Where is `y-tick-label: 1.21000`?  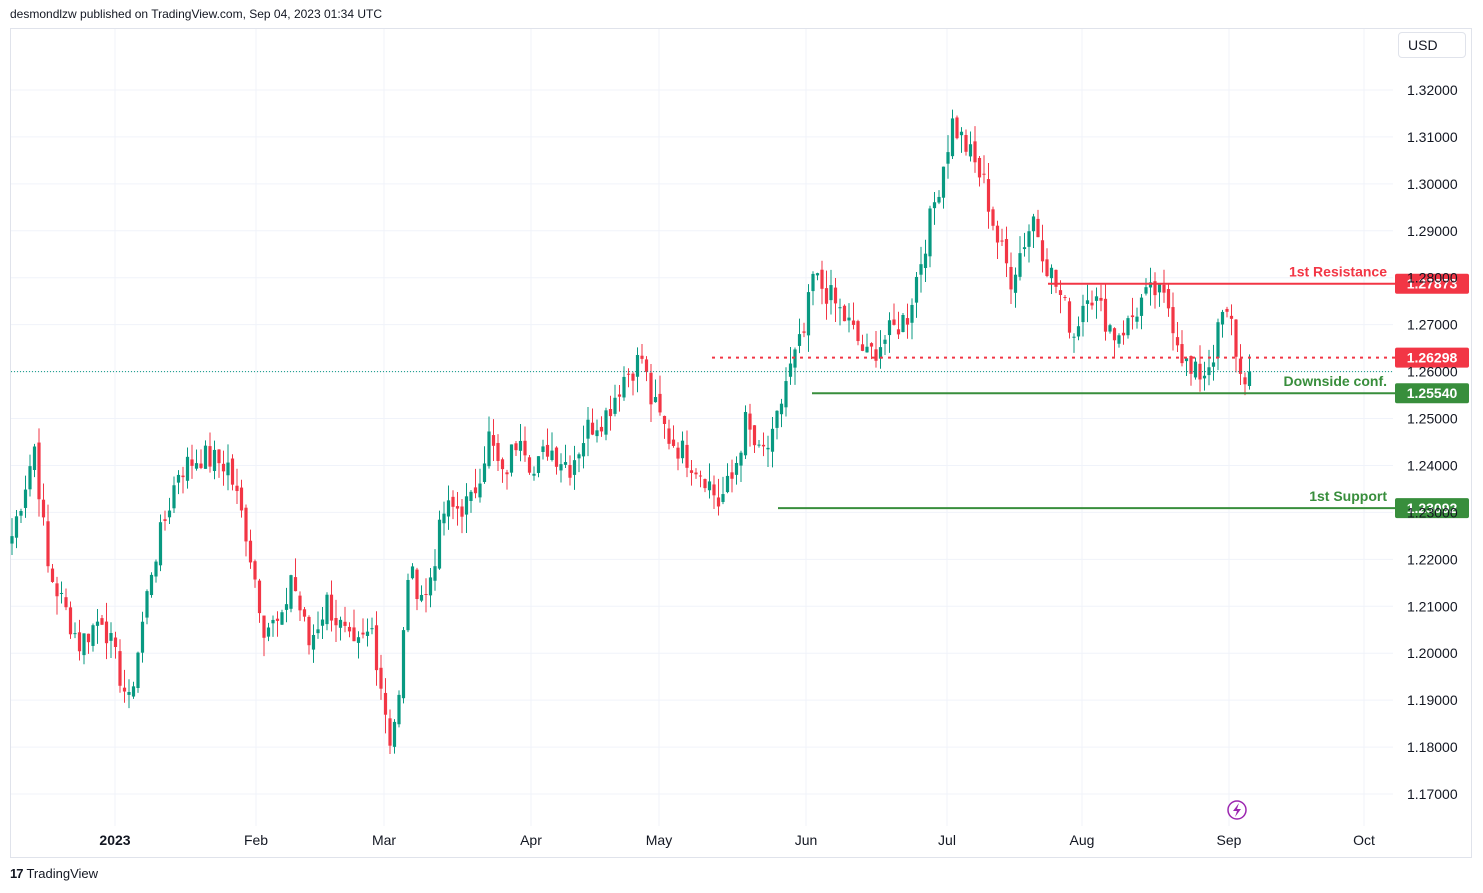
y-tick-label: 1.21000 is located at coordinates (1432, 606).